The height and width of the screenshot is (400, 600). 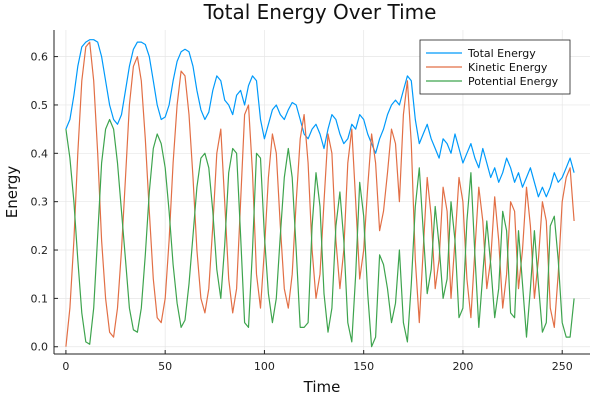 I want to click on x-tick-label: 100, so click(x=264, y=366).